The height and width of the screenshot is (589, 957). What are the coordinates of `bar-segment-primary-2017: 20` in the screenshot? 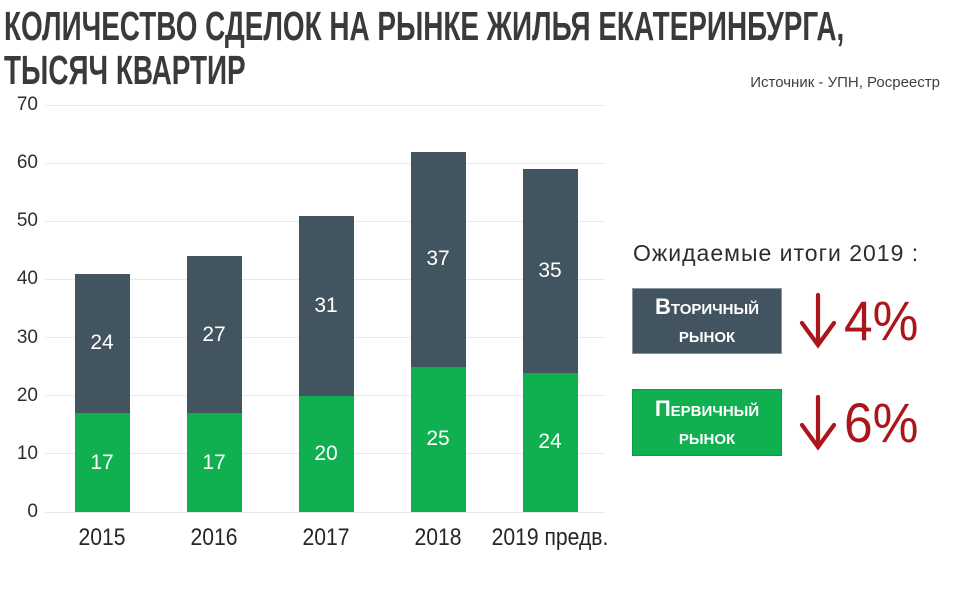 It's located at (326, 453).